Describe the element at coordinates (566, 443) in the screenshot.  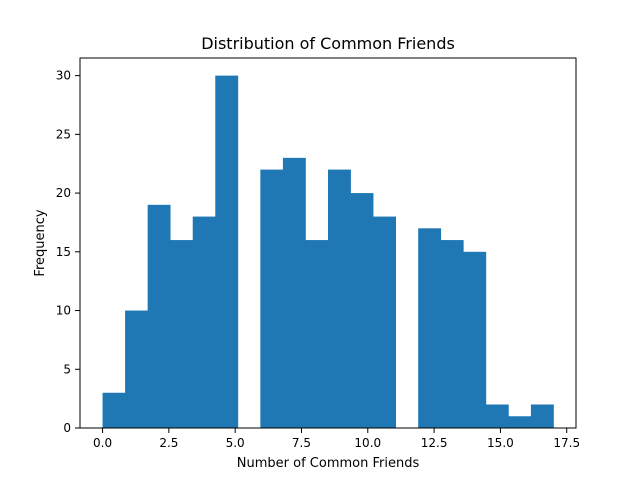
I see `x-tick-label: 17.5` at that location.